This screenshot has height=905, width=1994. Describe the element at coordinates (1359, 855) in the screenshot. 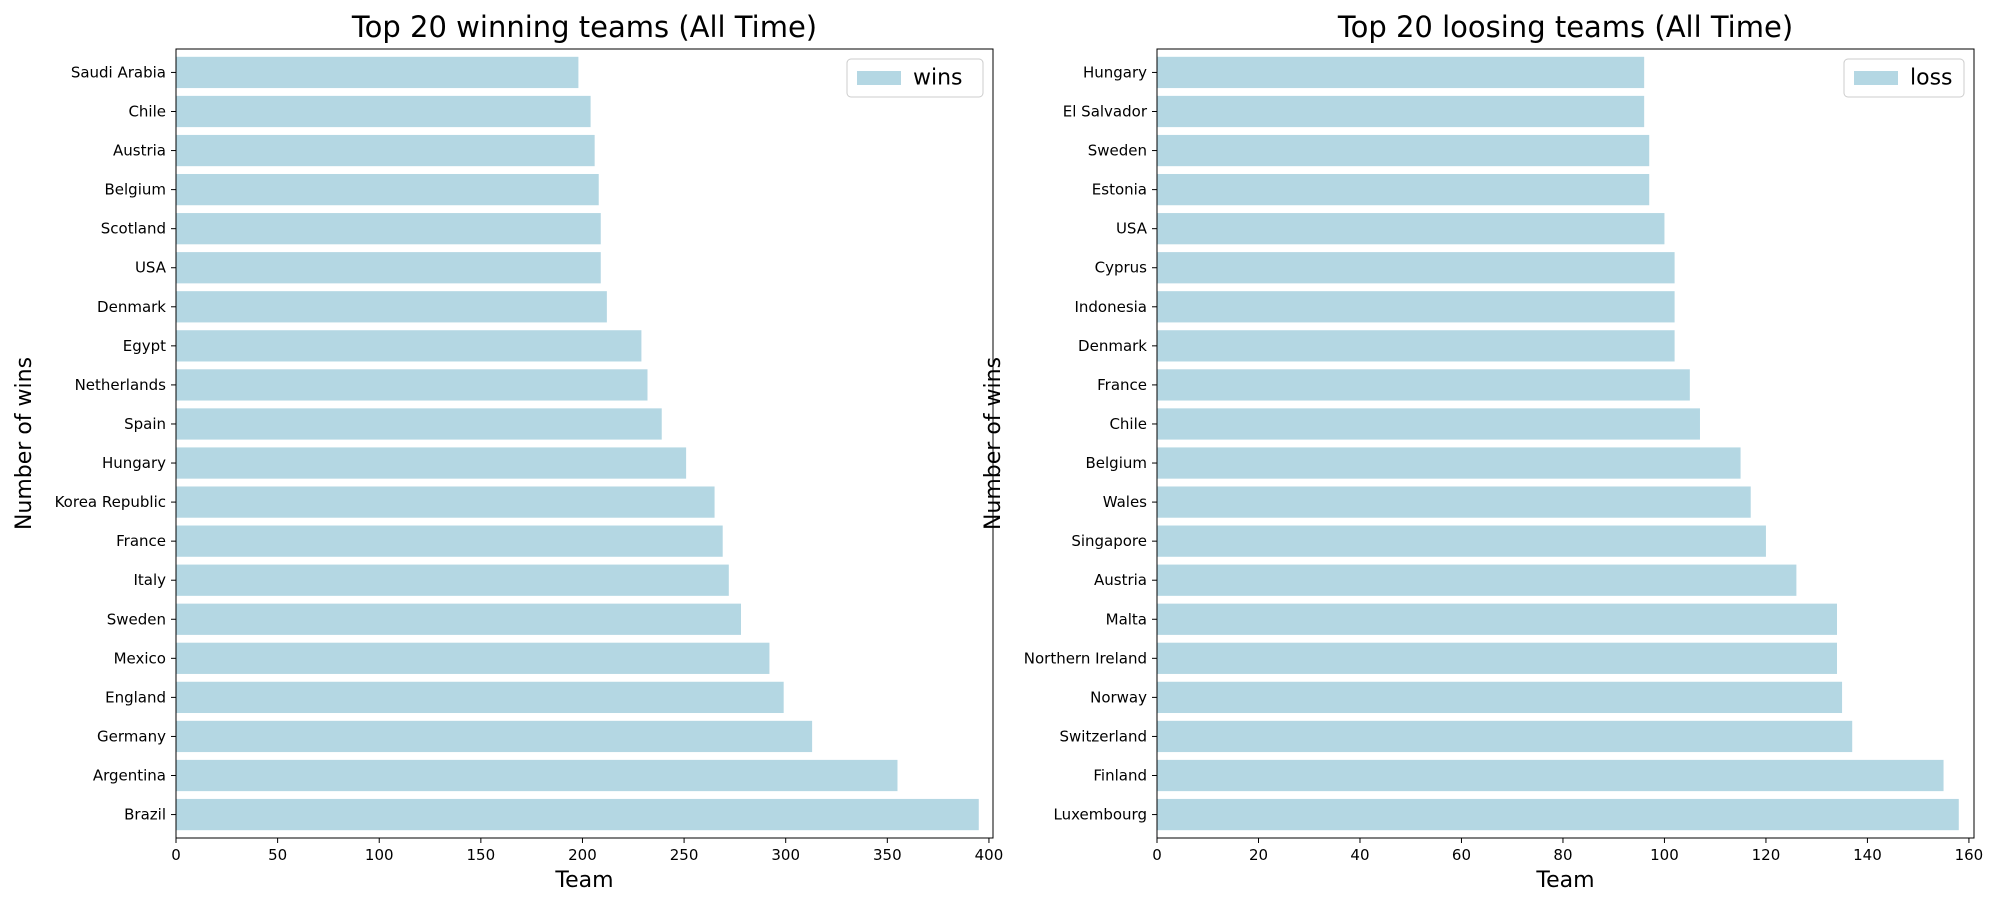

I see `x-tick-label: 40` at that location.